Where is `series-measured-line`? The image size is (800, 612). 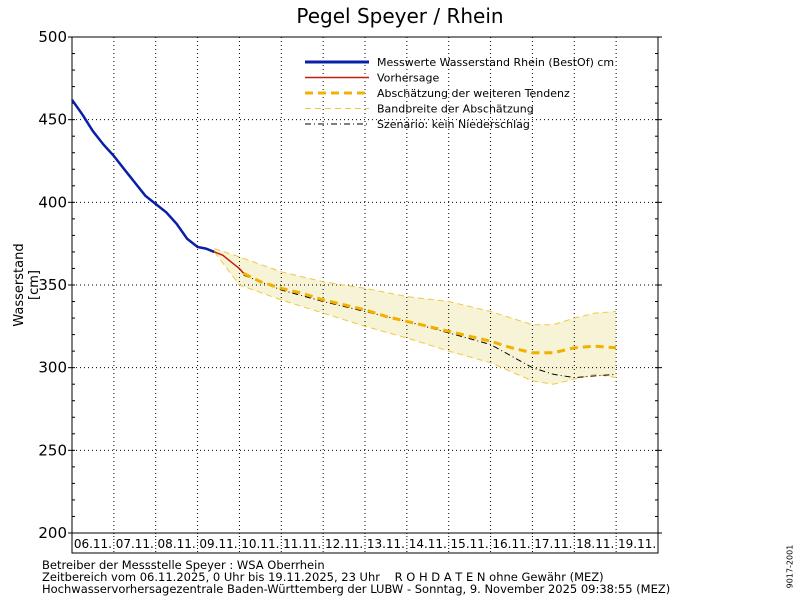
series-measured-line is located at coordinates (142, 176).